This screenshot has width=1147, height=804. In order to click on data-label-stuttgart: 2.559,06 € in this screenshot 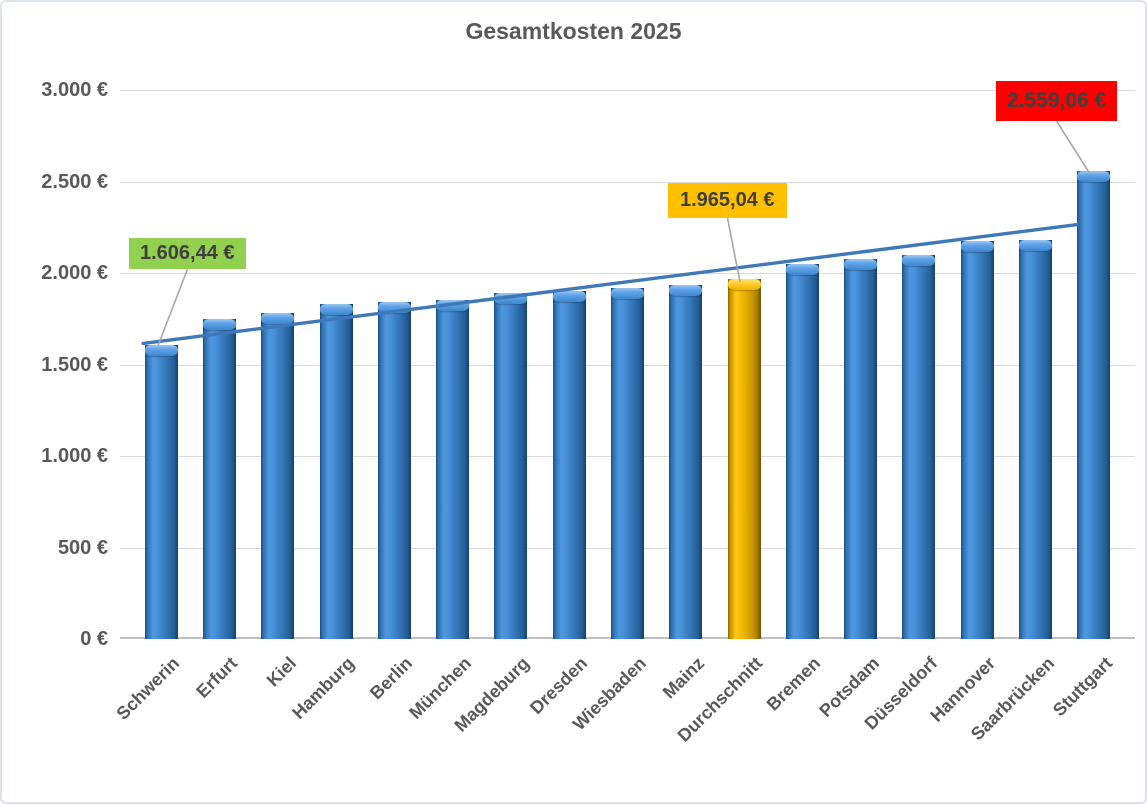, I will do `click(1057, 101)`.